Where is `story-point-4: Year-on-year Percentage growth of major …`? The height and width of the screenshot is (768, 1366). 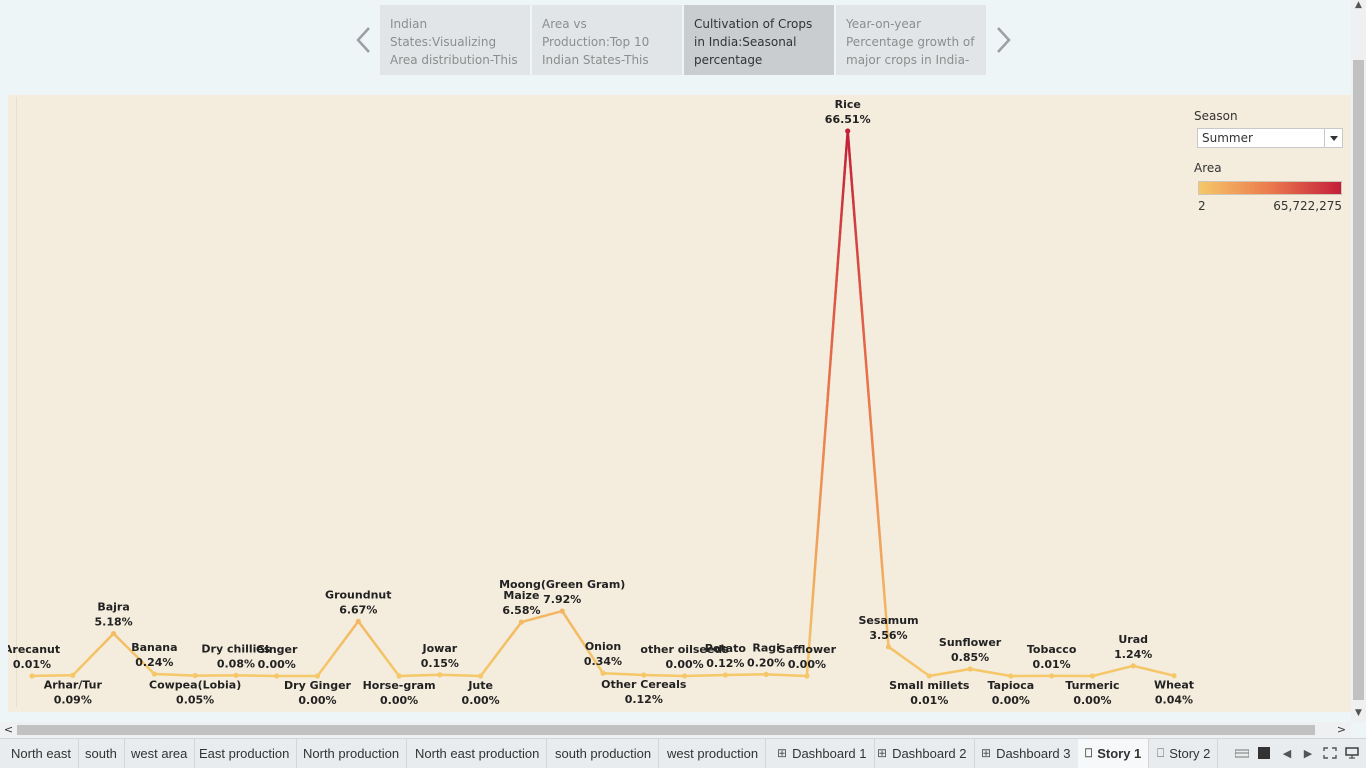
story-point-4: Year-on-year Percentage growth of major … is located at coordinates (911, 40).